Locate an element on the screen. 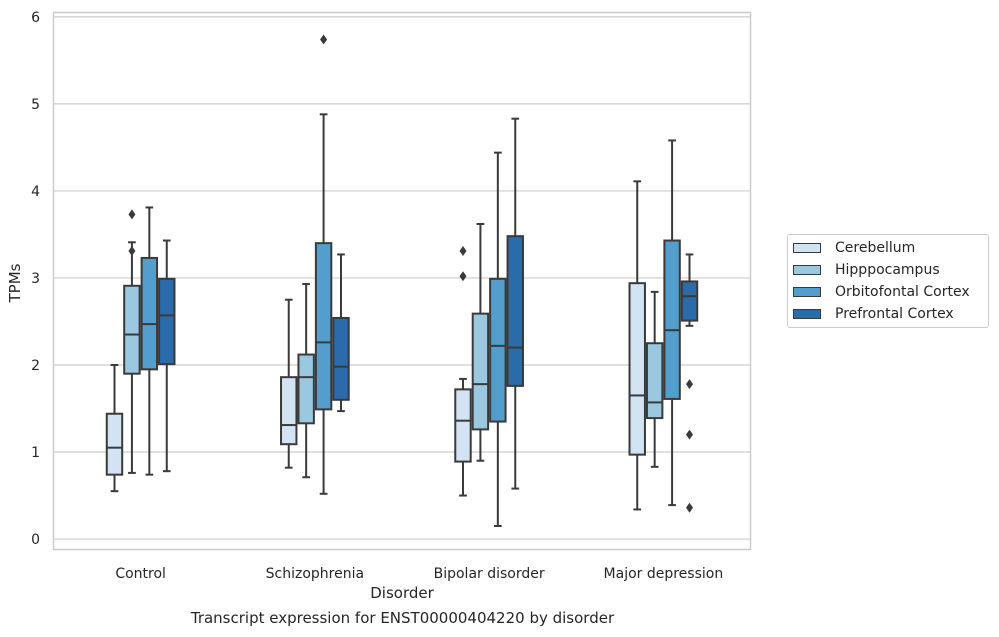 This screenshot has height=637, width=999. x-tick-label: Control is located at coordinates (140, 574).